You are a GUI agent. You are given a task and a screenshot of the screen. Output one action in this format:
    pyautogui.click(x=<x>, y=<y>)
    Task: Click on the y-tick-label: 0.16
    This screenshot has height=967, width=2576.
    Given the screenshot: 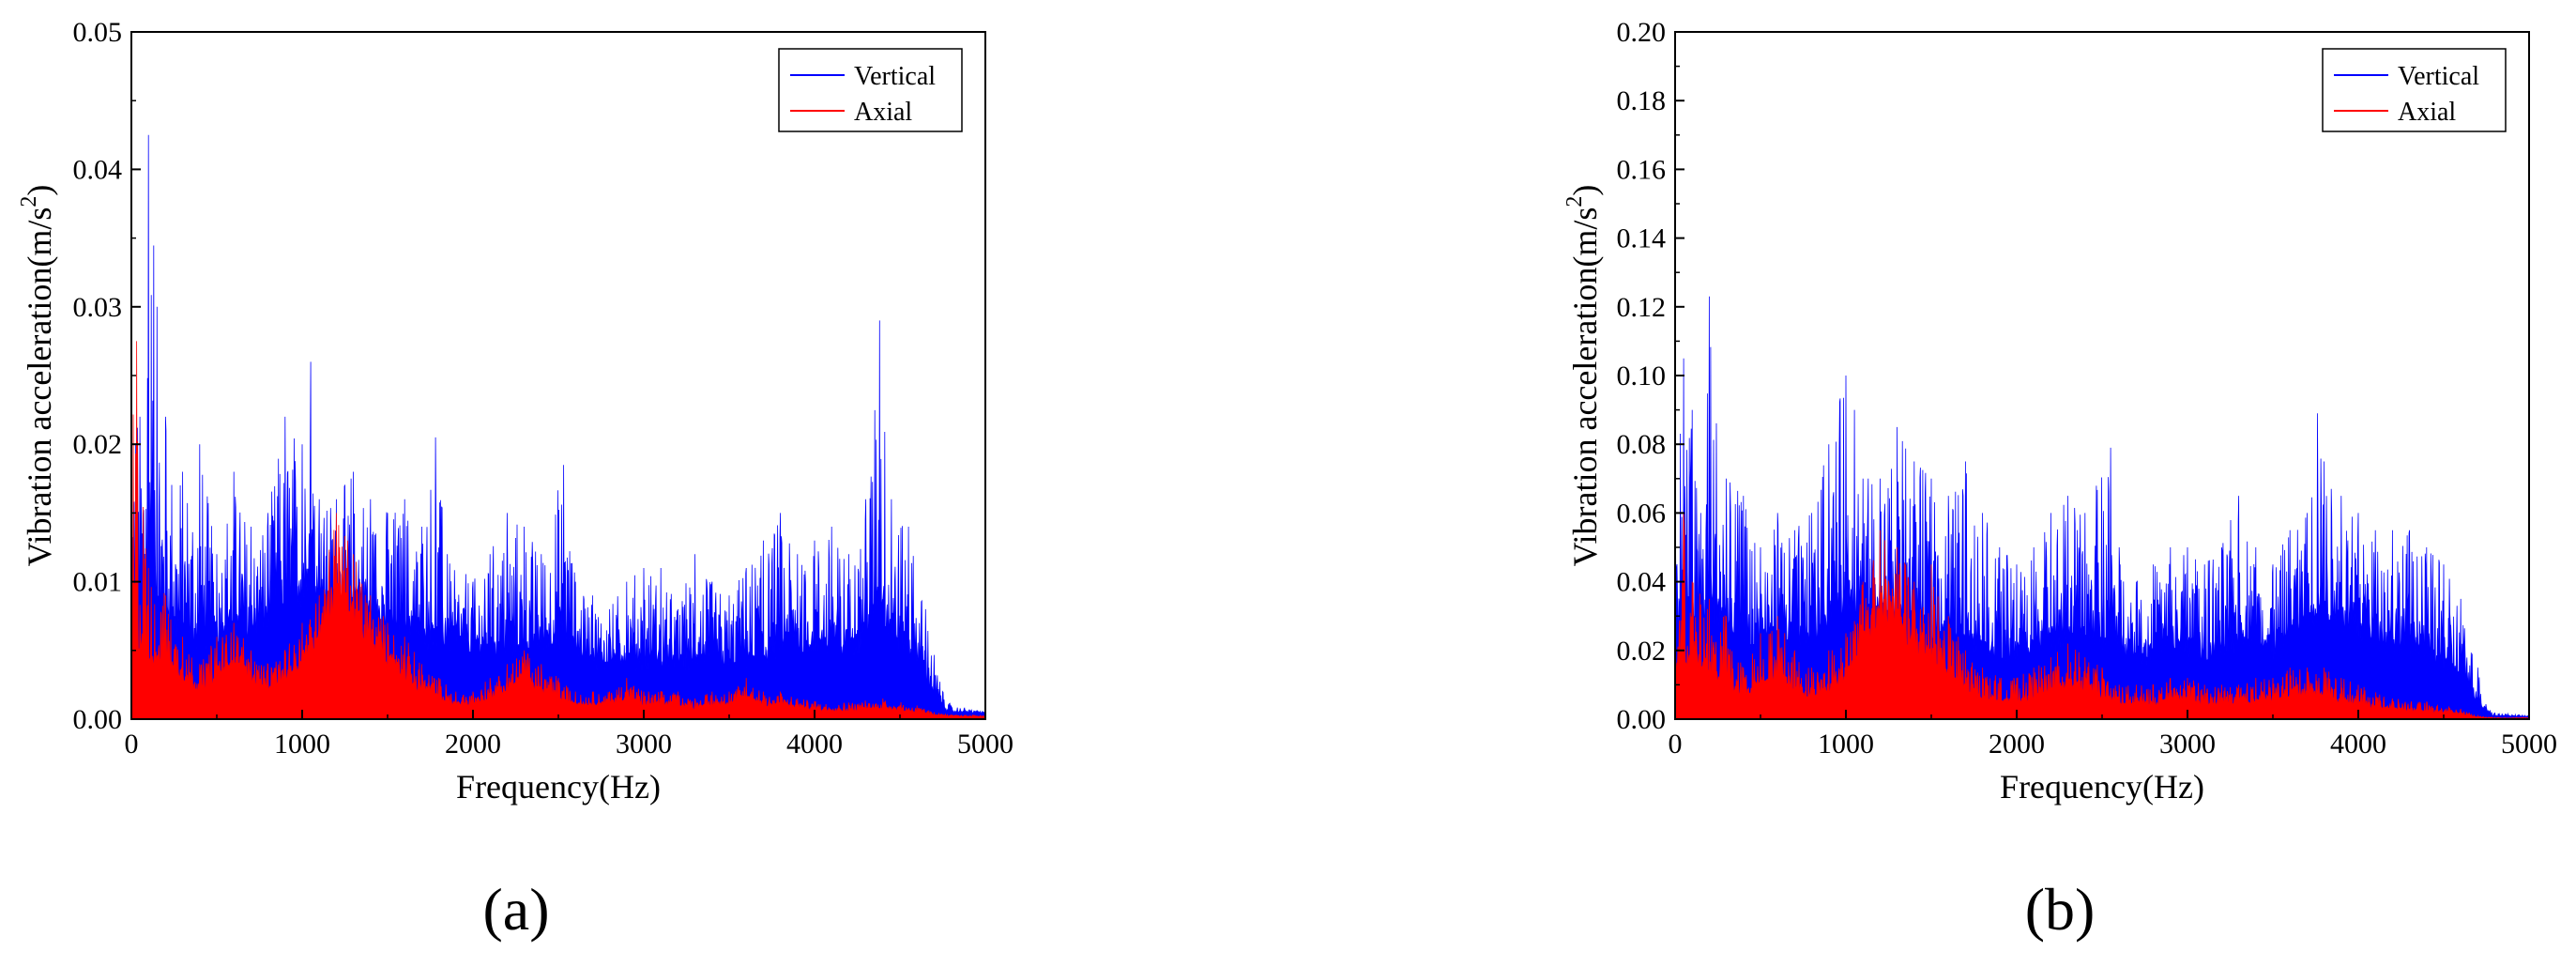 What is the action you would take?
    pyautogui.click(x=1642, y=170)
    